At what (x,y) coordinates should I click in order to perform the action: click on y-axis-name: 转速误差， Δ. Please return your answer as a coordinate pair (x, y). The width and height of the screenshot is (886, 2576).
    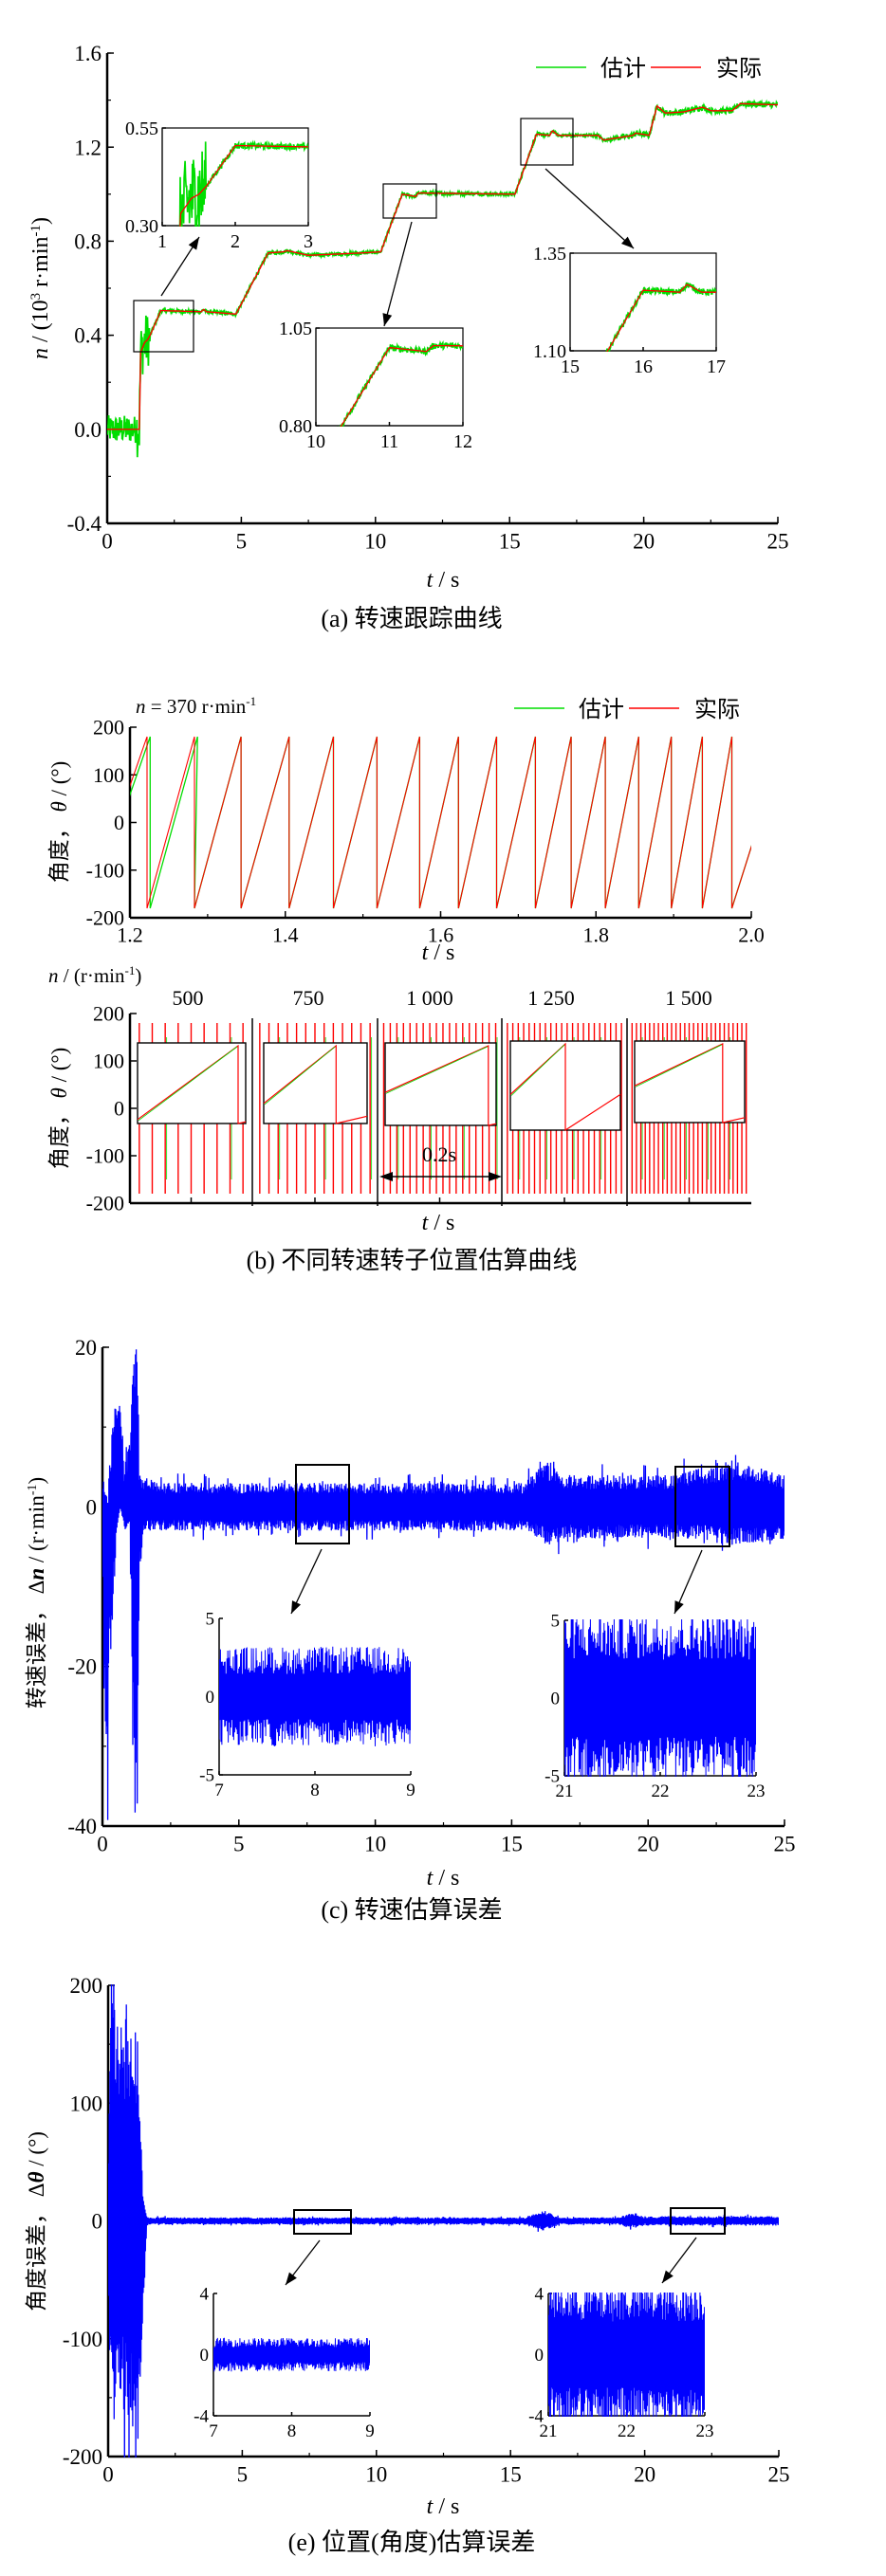
    Looking at the image, I should click on (36, 1644).